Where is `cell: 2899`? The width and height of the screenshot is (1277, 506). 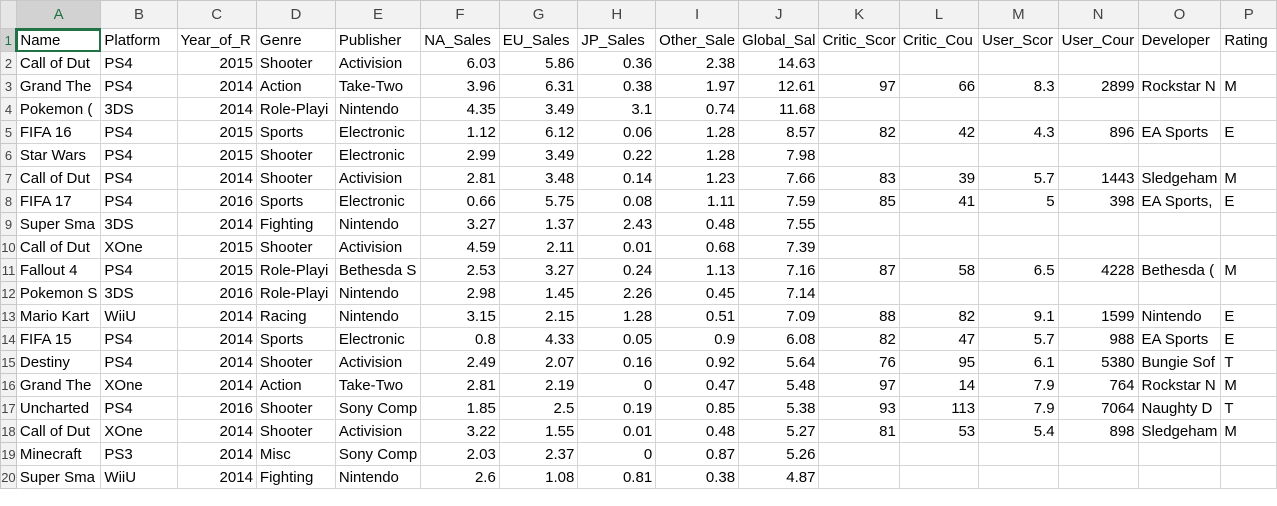 cell: 2899 is located at coordinates (1098, 86).